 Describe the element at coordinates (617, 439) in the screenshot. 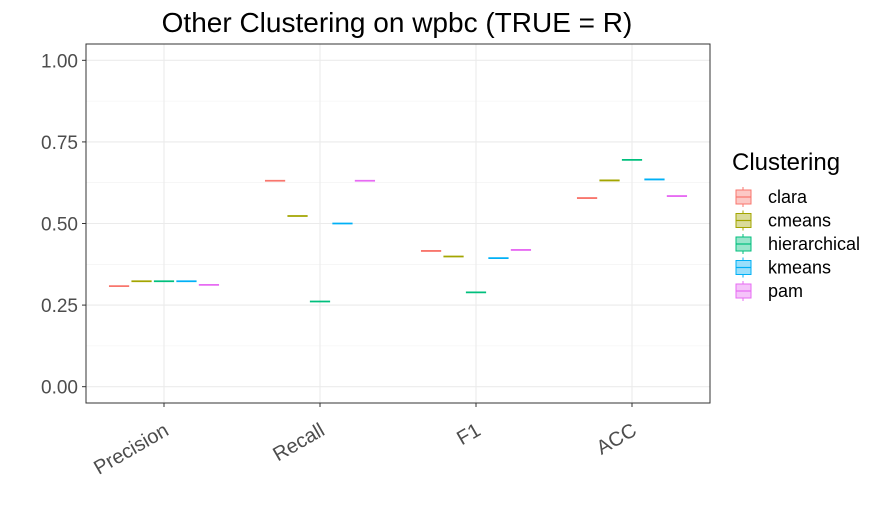

I see `x-tick-label: ACC` at that location.